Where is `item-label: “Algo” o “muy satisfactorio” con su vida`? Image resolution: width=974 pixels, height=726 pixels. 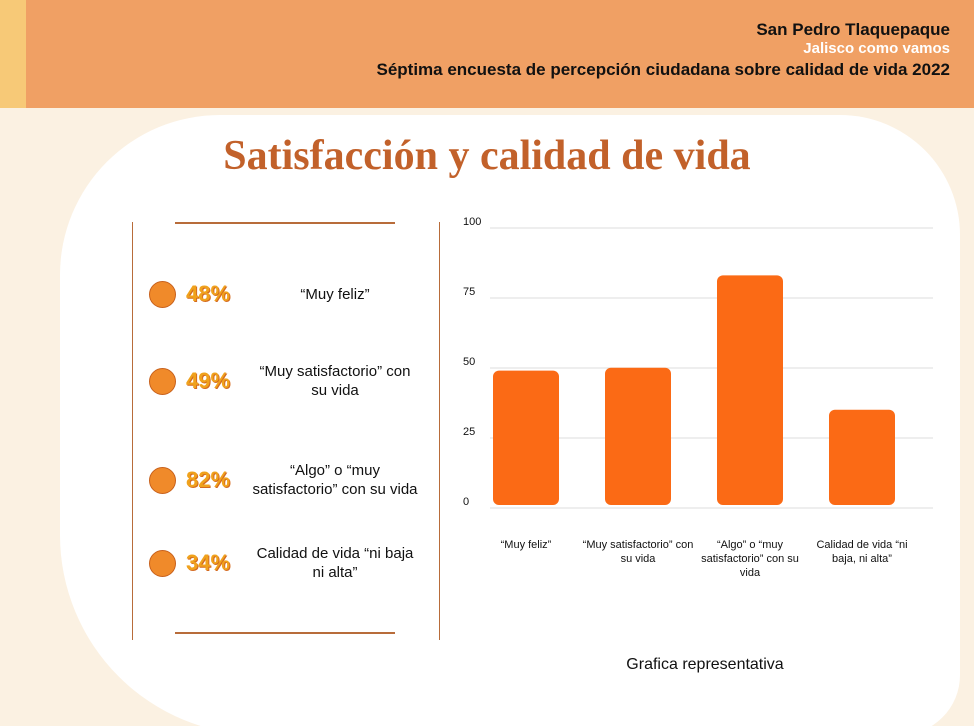
item-label: “Algo” o “muy satisfactorio” con su vida is located at coordinates (335, 480).